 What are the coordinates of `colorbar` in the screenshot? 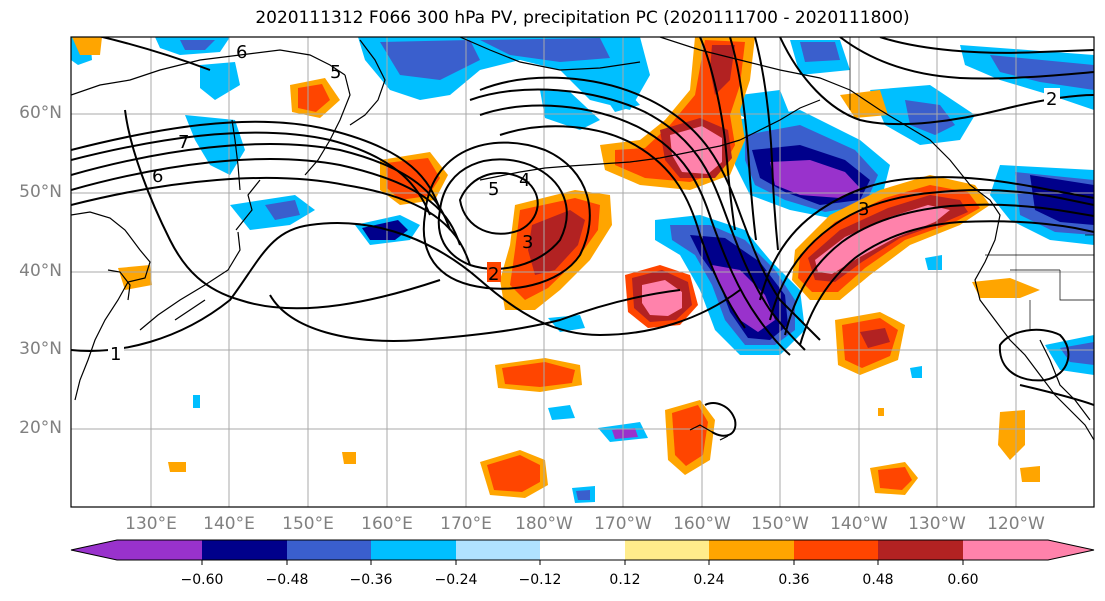 It's located at (582, 552).